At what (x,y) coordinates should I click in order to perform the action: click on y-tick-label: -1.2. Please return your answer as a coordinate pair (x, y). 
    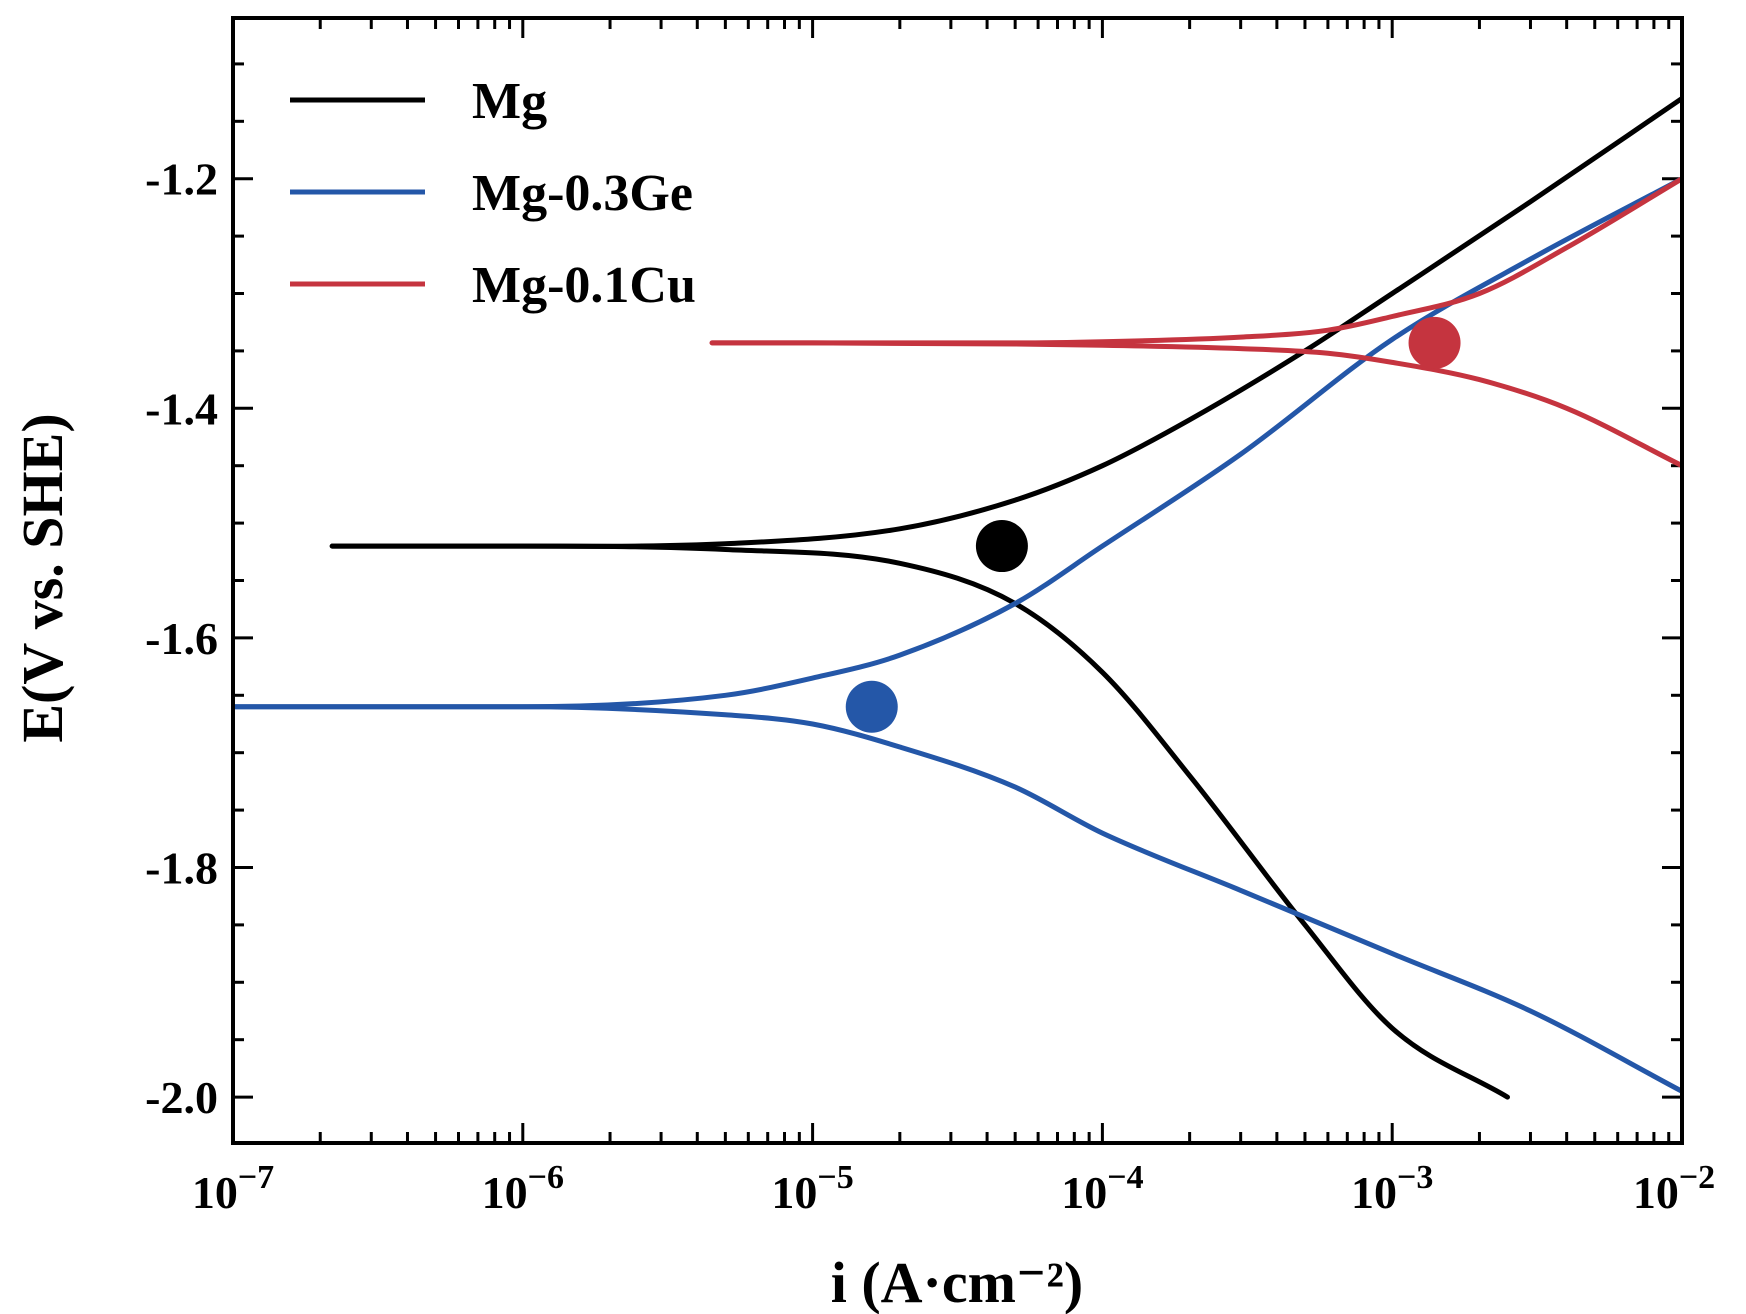
    Looking at the image, I should click on (181, 179).